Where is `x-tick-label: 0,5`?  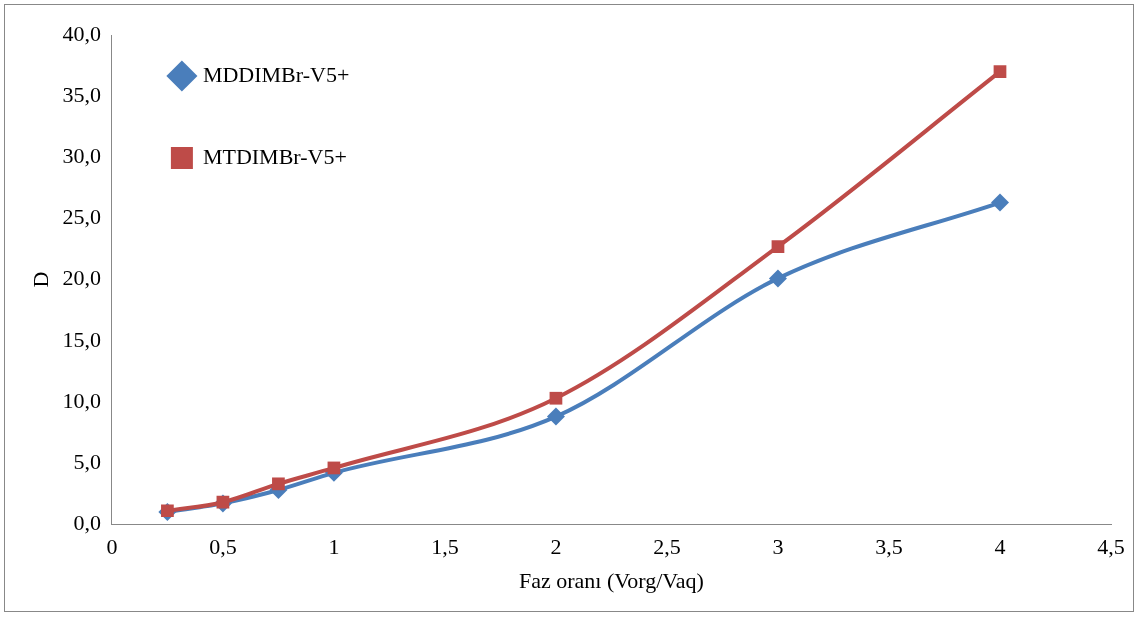 x-tick-label: 0,5 is located at coordinates (223, 547).